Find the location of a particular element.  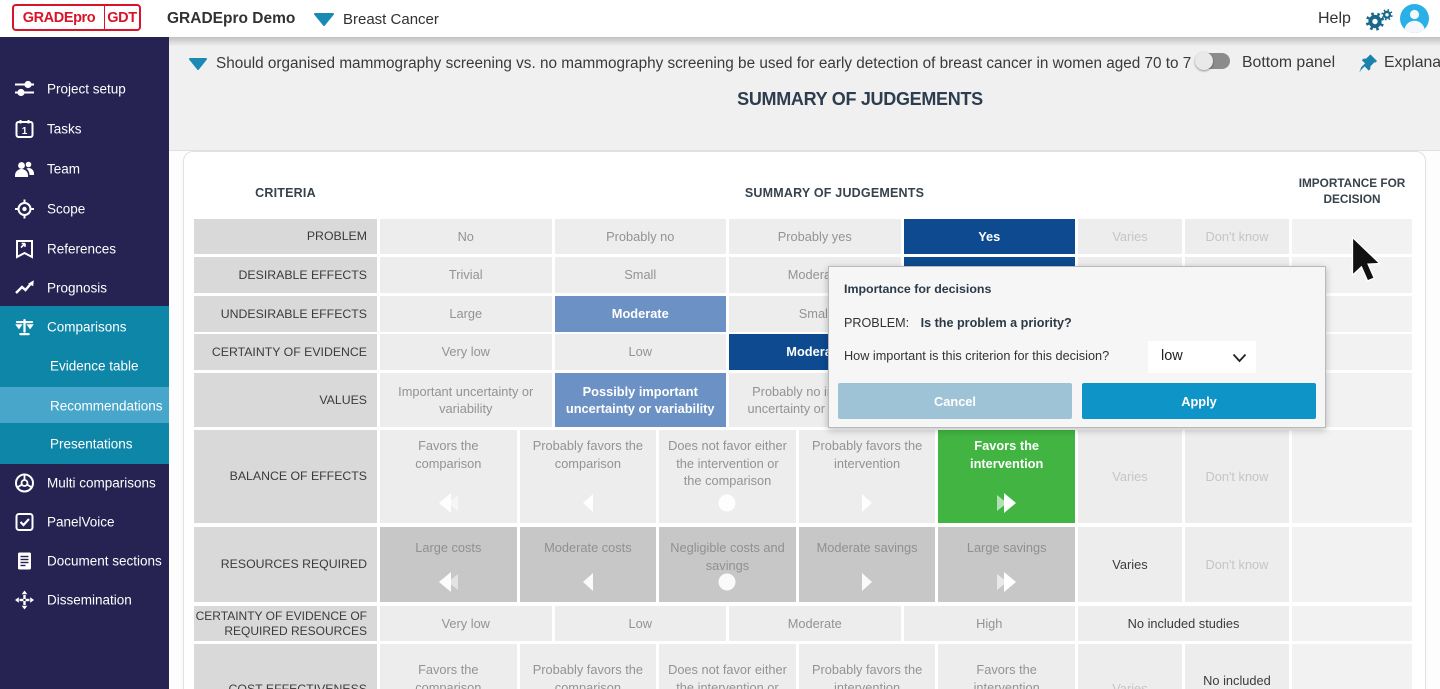

svg-text: 1 is located at coordinates (25, 131).